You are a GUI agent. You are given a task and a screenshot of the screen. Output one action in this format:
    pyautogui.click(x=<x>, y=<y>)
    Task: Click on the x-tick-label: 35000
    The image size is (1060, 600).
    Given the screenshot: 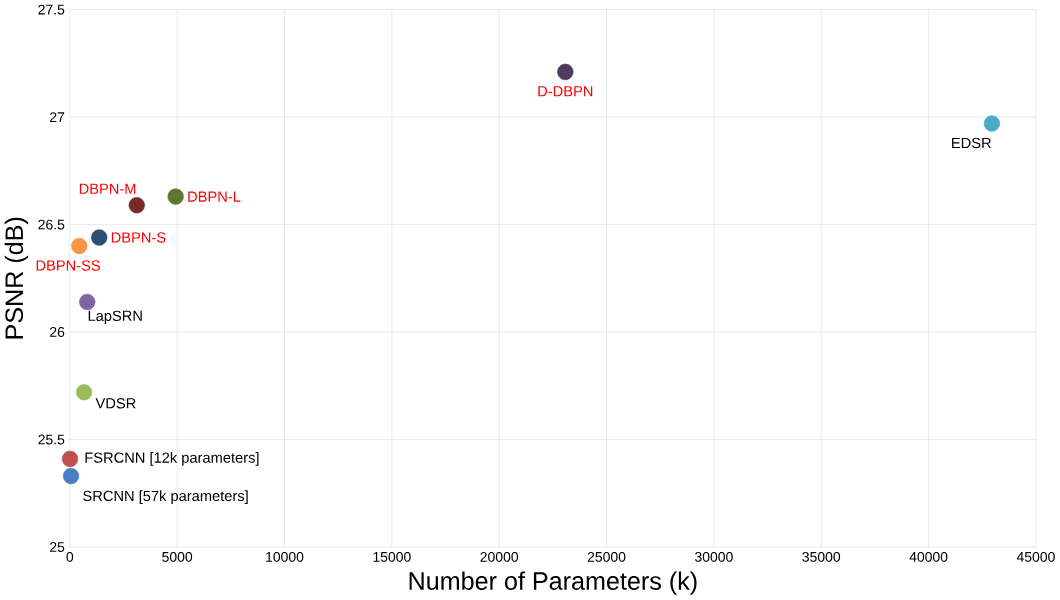 What is the action you would take?
    pyautogui.click(x=821, y=557)
    